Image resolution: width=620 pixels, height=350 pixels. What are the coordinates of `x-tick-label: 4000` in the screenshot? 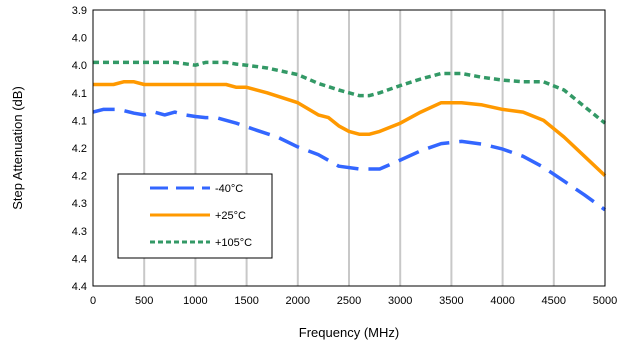 It's located at (502, 301).